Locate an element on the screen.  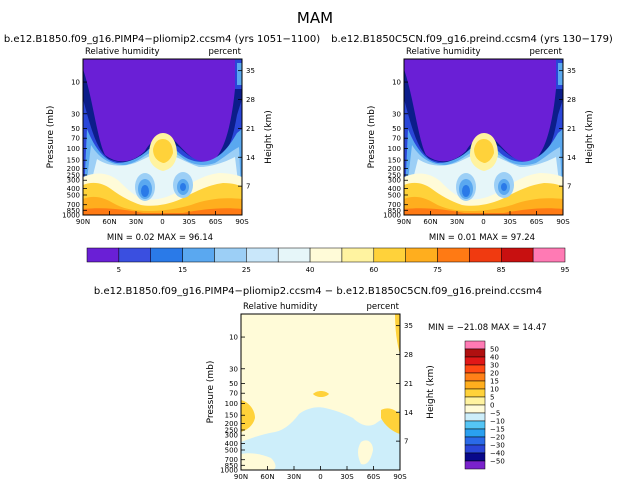
panel-b-xaxis: 90N 60N 30N 0 30S 60S 90S is located at coordinates (483, 218).